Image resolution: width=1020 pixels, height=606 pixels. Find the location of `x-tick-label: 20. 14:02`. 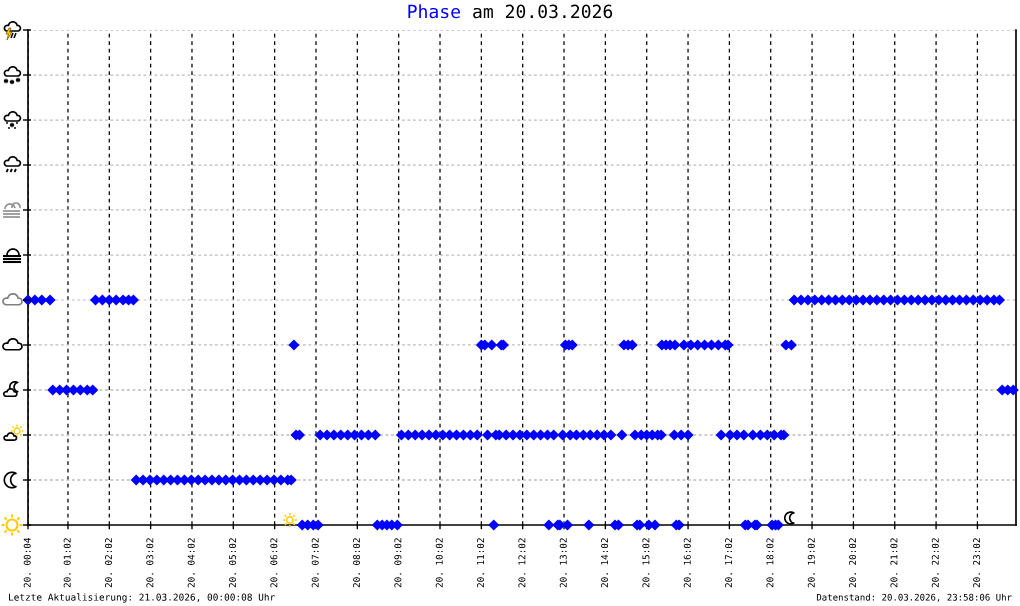

x-tick-label: 20. 14:02 is located at coordinates (605, 563).